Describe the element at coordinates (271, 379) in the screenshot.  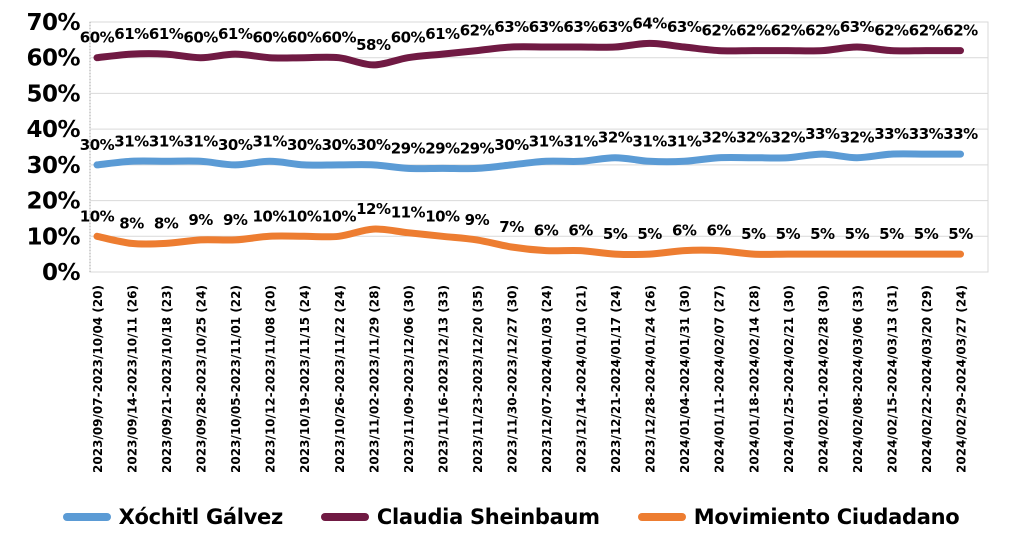
I see `svg-text: 2023/10/12-2023/11/08 (20)` at that location.